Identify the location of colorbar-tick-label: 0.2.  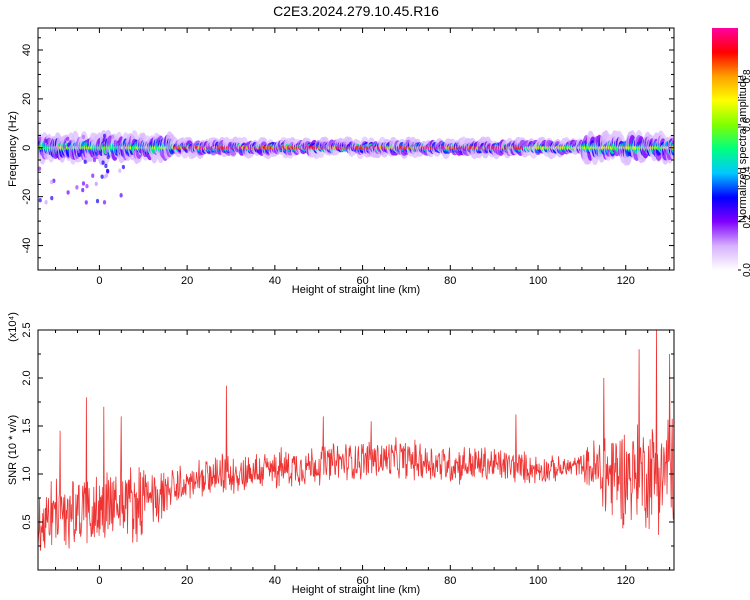
(746, 221).